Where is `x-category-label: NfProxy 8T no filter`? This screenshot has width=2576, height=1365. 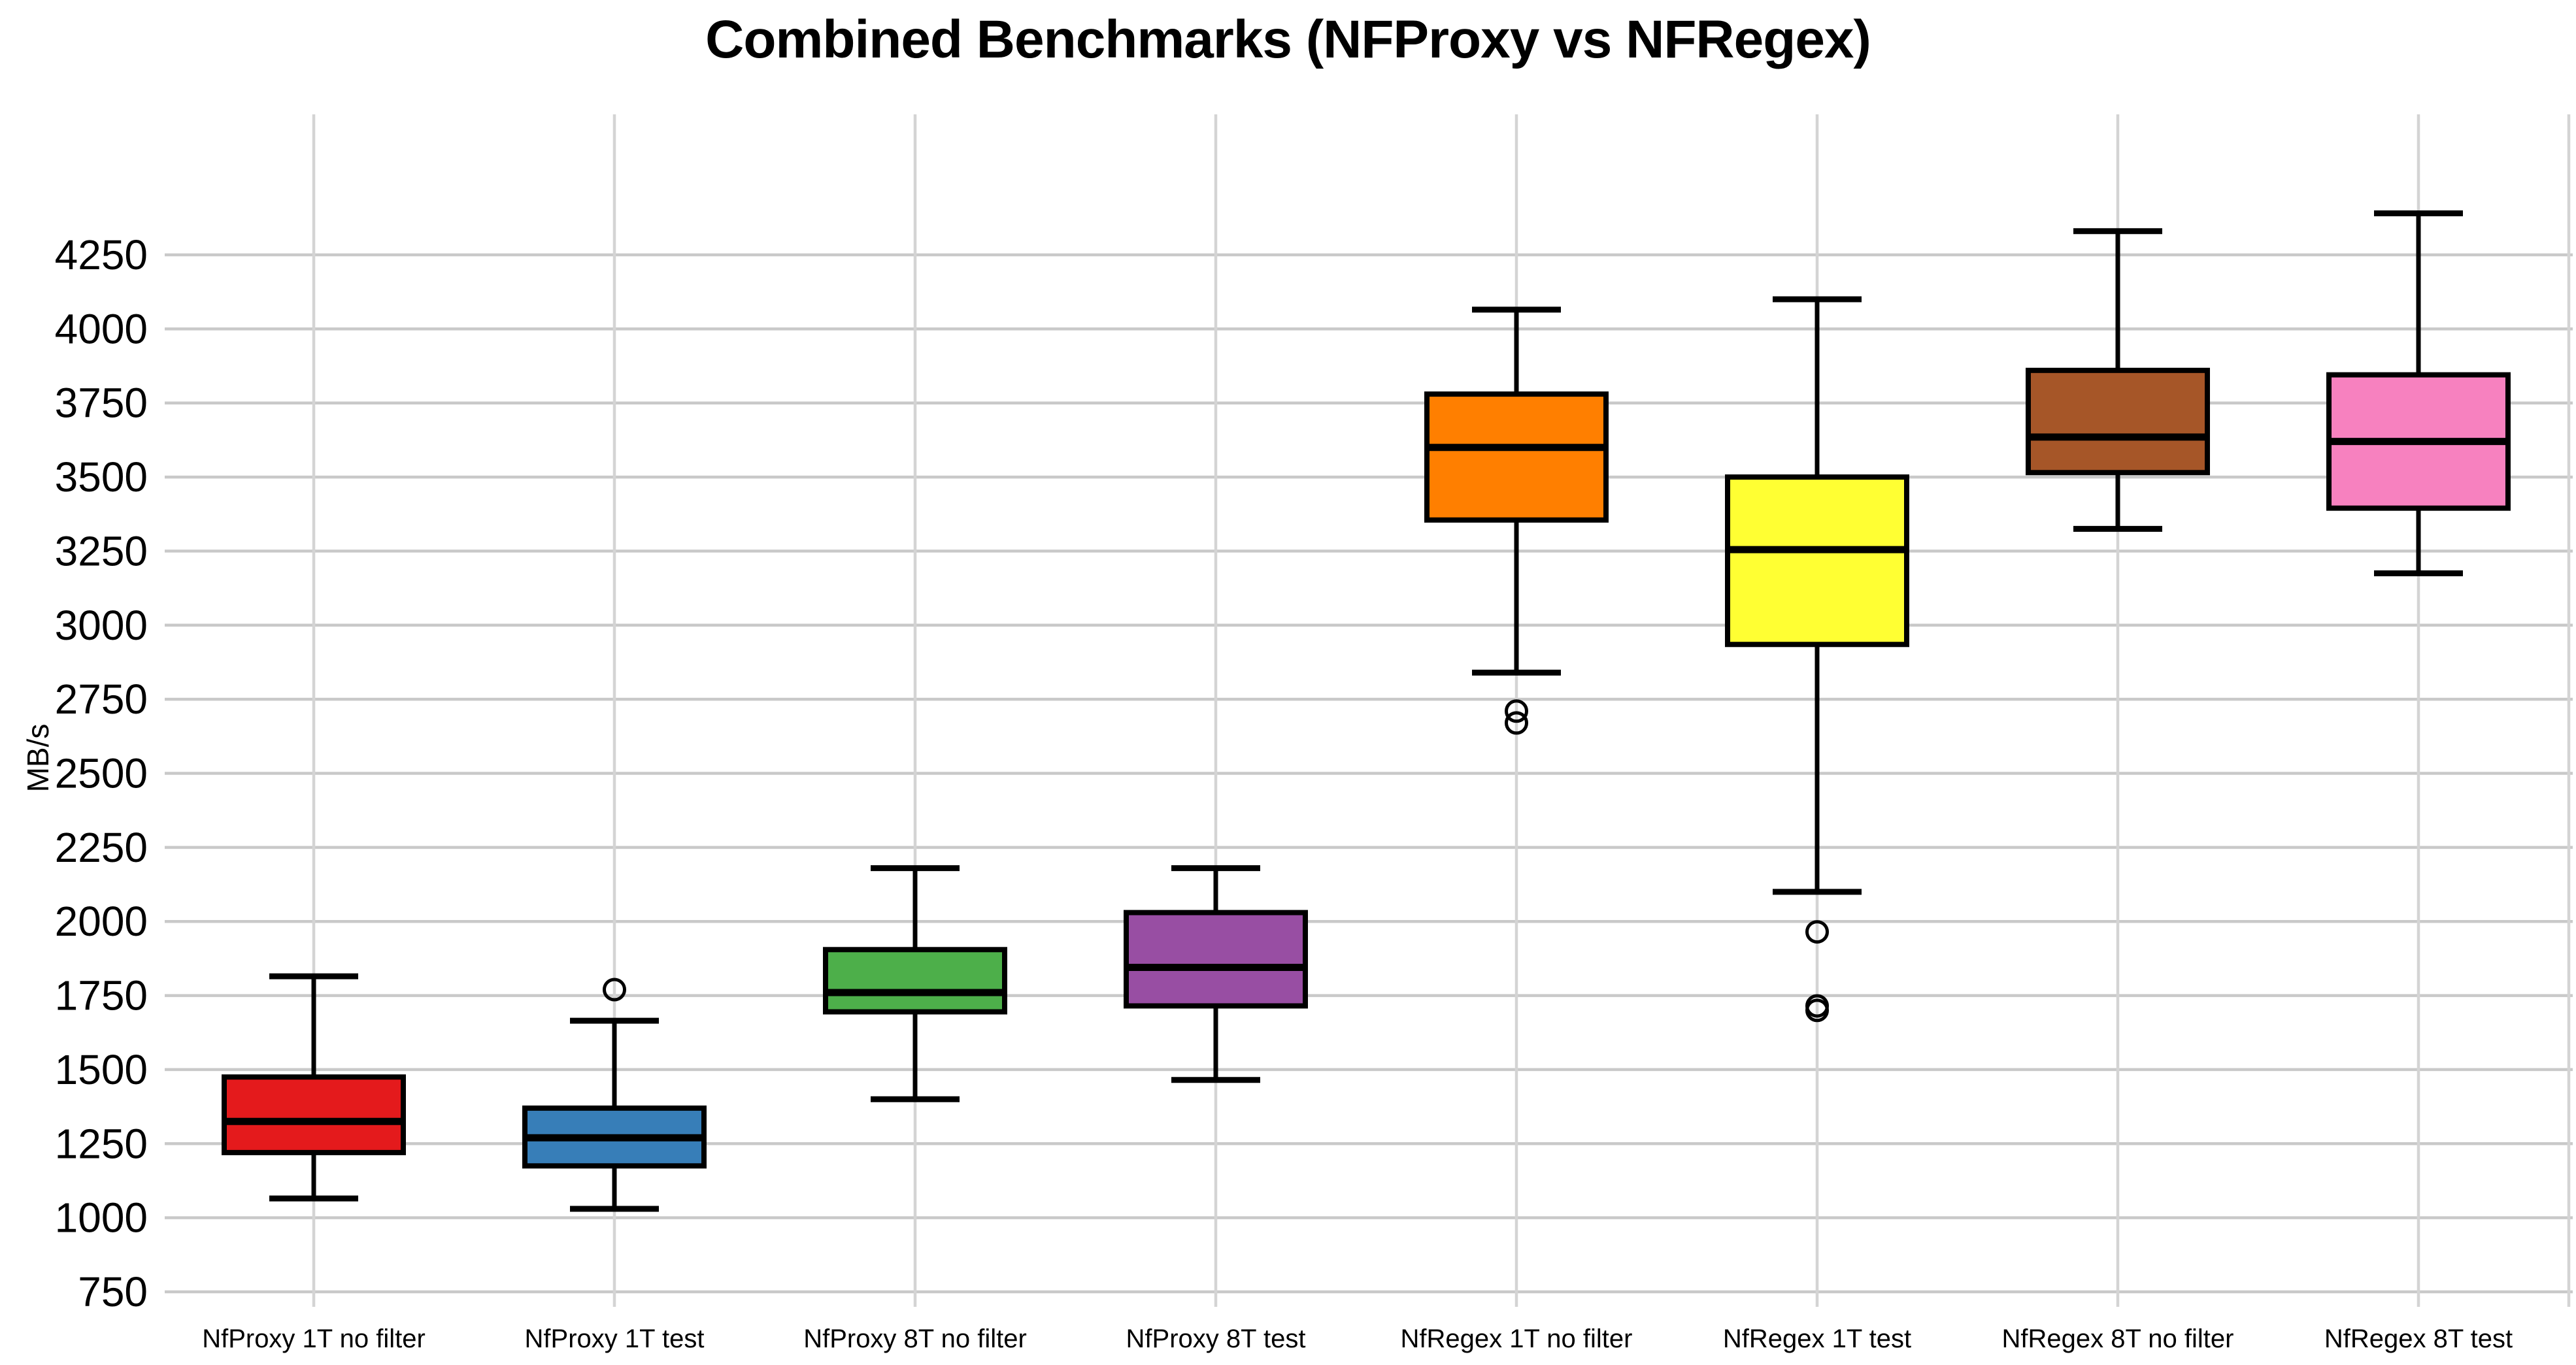
x-category-label: NfProxy 8T no filter is located at coordinates (915, 1338).